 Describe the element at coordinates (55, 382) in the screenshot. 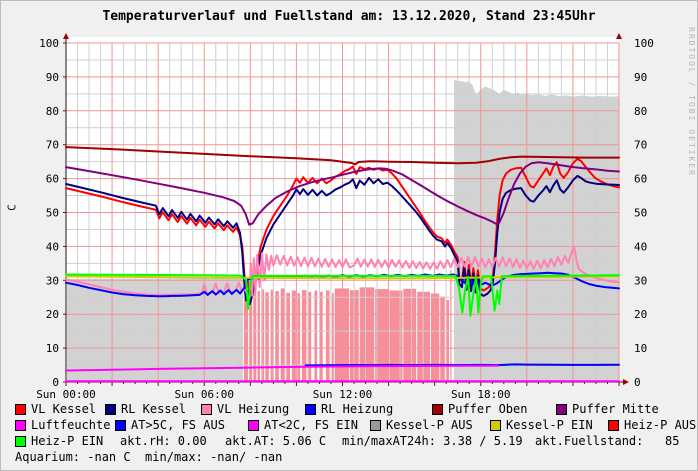

I see `y-tick-label: 0` at that location.